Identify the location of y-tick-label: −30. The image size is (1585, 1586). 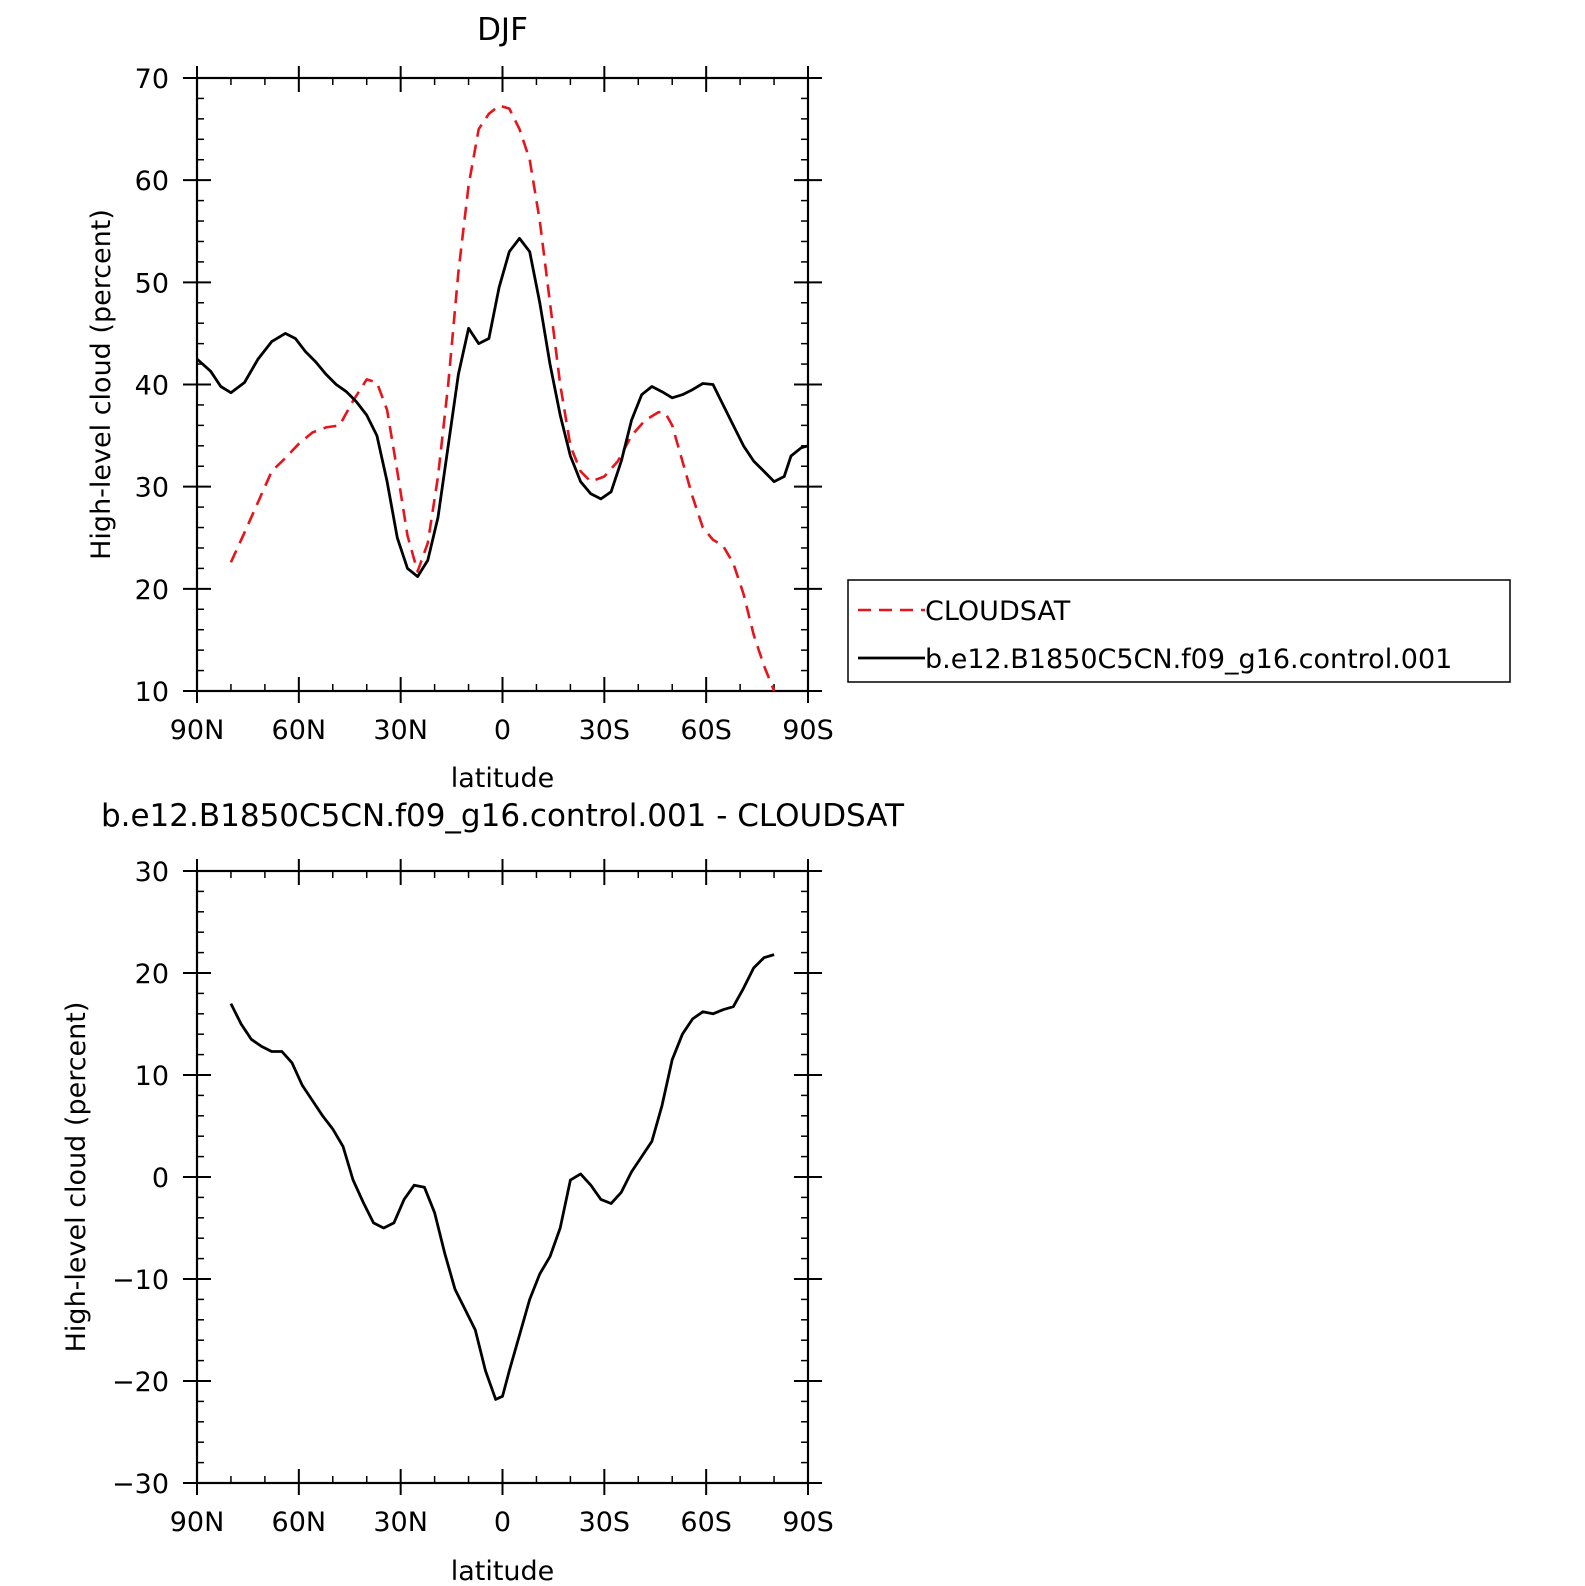
(140, 1484).